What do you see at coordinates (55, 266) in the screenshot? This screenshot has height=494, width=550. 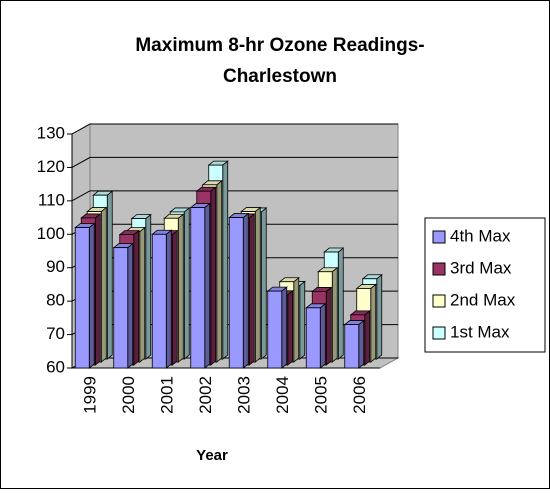 I see `y-tick-label: 90` at bounding box center [55, 266].